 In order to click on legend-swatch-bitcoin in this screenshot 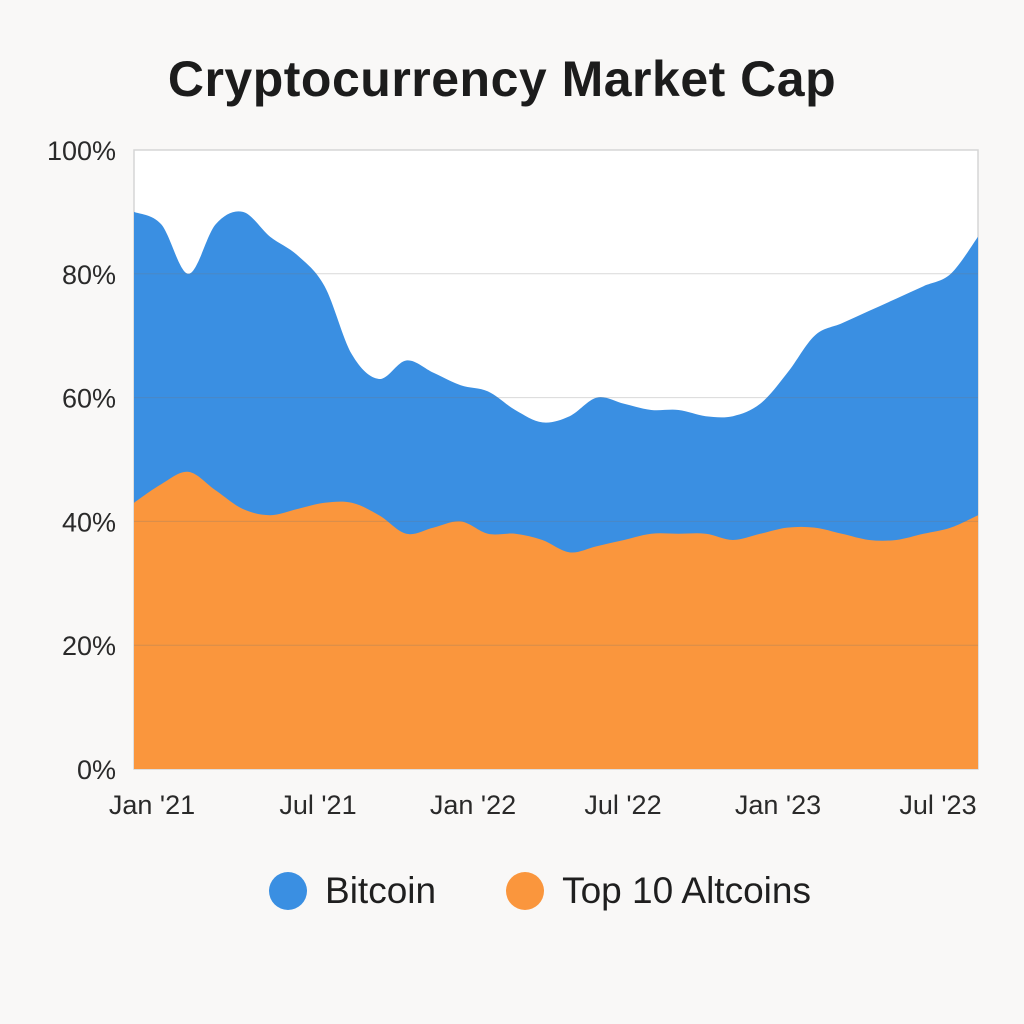, I will do `click(288, 891)`.